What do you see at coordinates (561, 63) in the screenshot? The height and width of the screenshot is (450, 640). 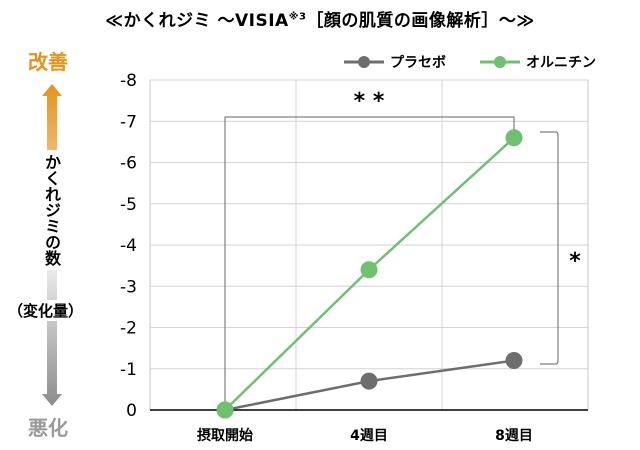 I see `legend-label-ornithine: オルニチン` at bounding box center [561, 63].